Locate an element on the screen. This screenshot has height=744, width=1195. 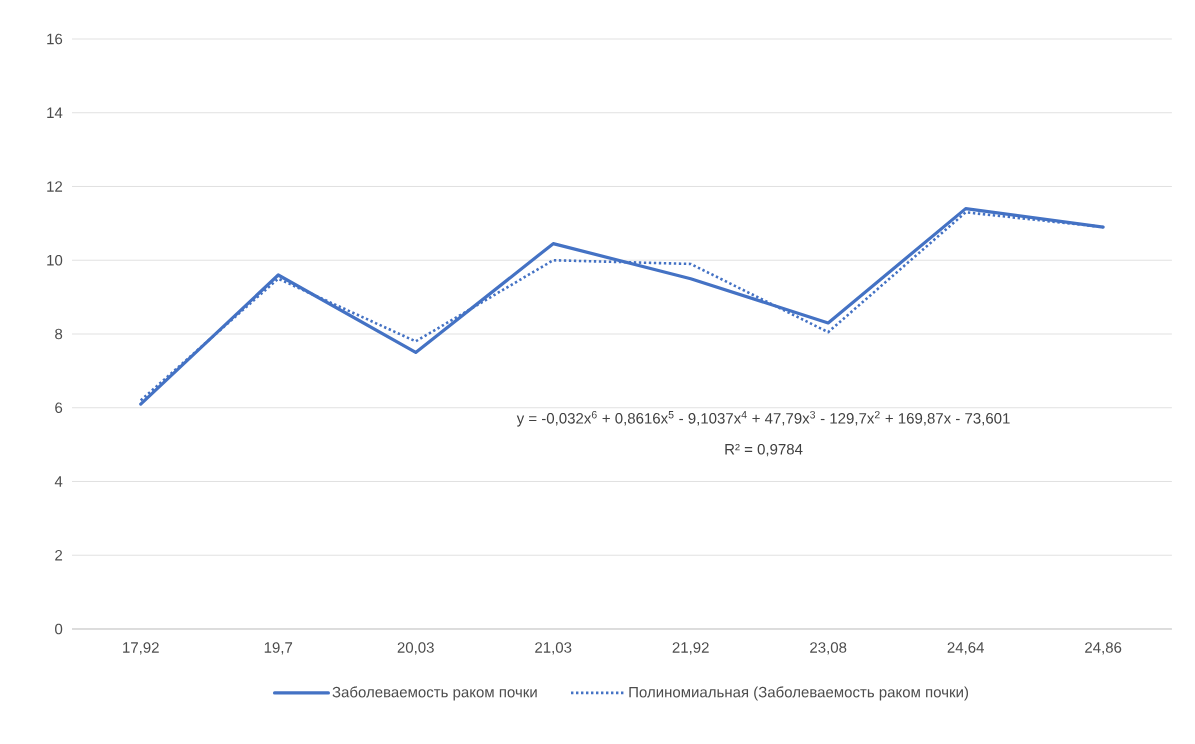
x-tick-label: 24,64 is located at coordinates (965, 648).